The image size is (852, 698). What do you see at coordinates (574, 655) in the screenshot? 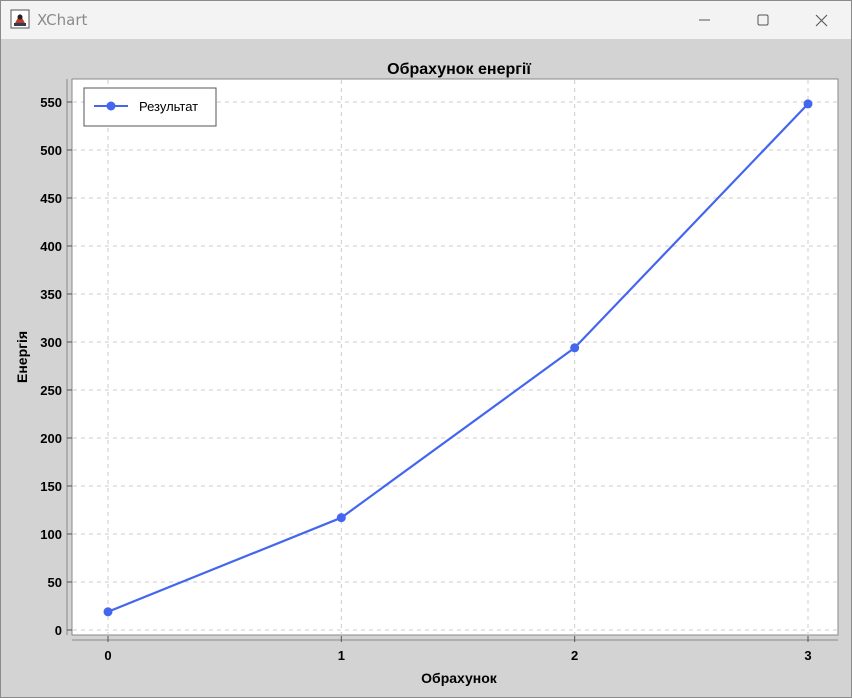
I see `x-tick-label: 2` at bounding box center [574, 655].